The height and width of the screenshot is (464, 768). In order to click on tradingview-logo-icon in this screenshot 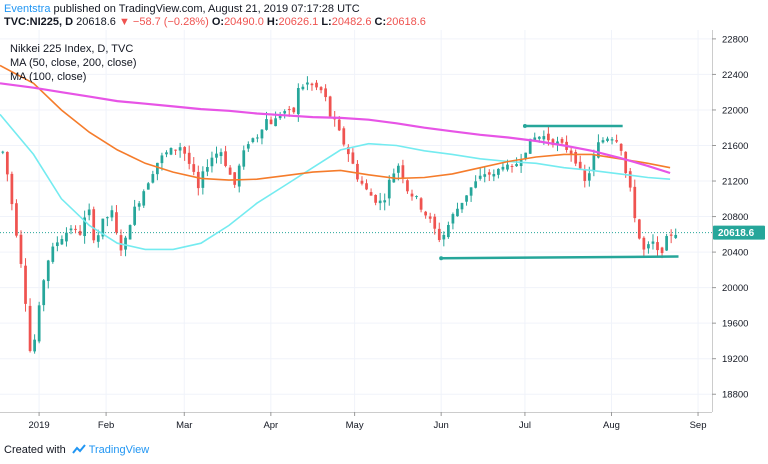, I will do `click(79, 450)`.